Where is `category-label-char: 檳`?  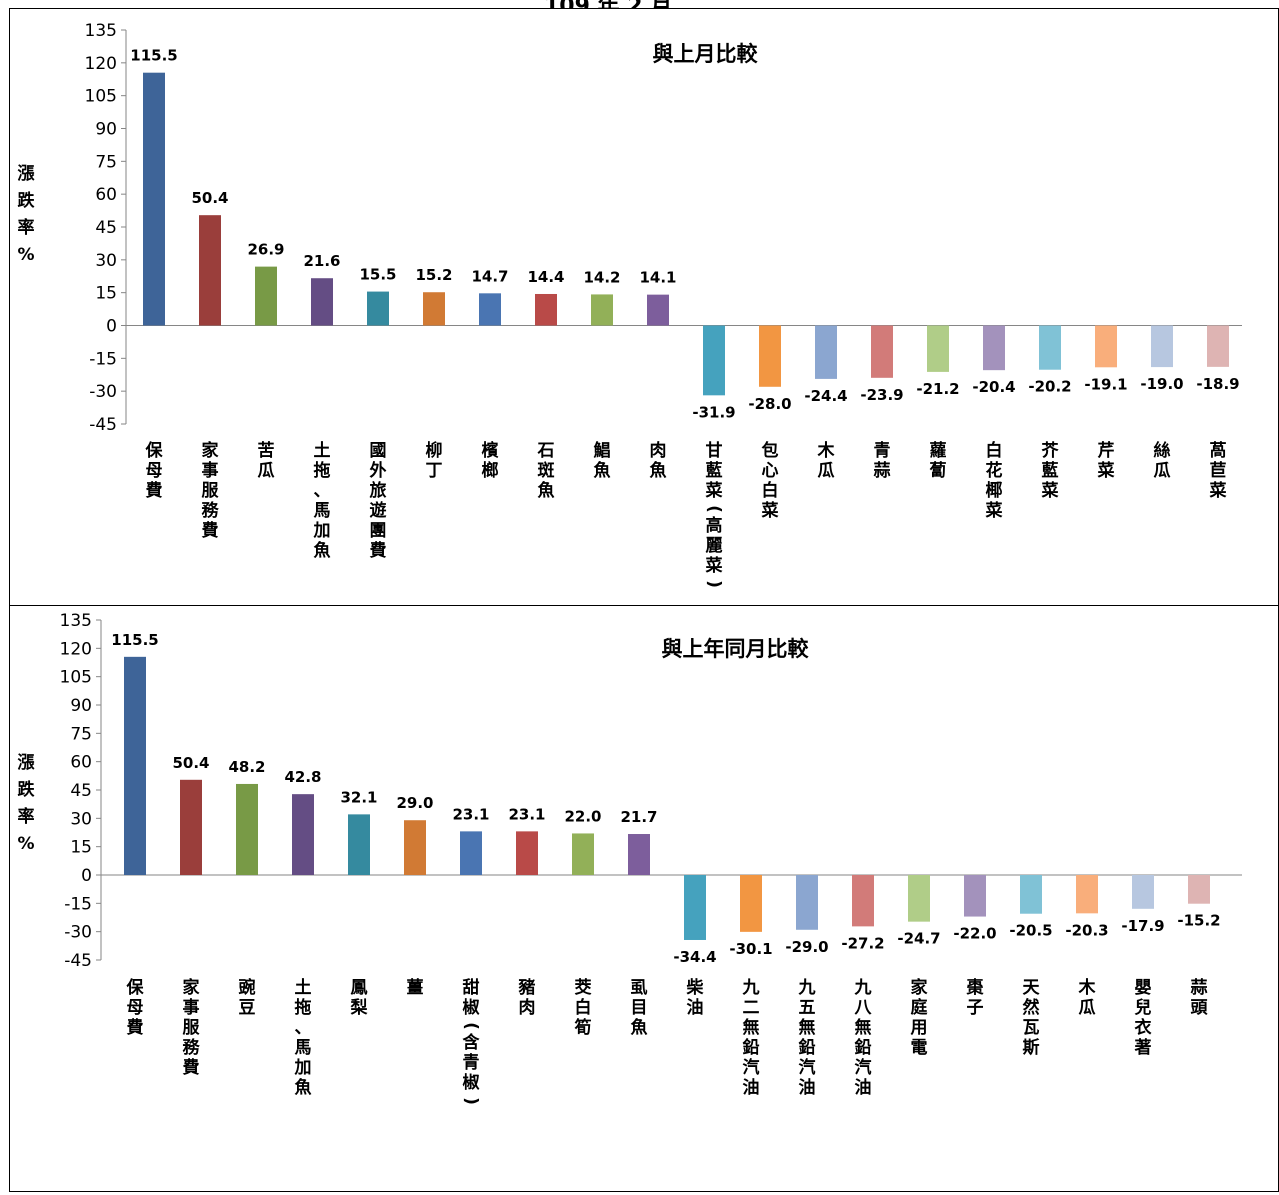
category-label-char: 檳 is located at coordinates (490, 450).